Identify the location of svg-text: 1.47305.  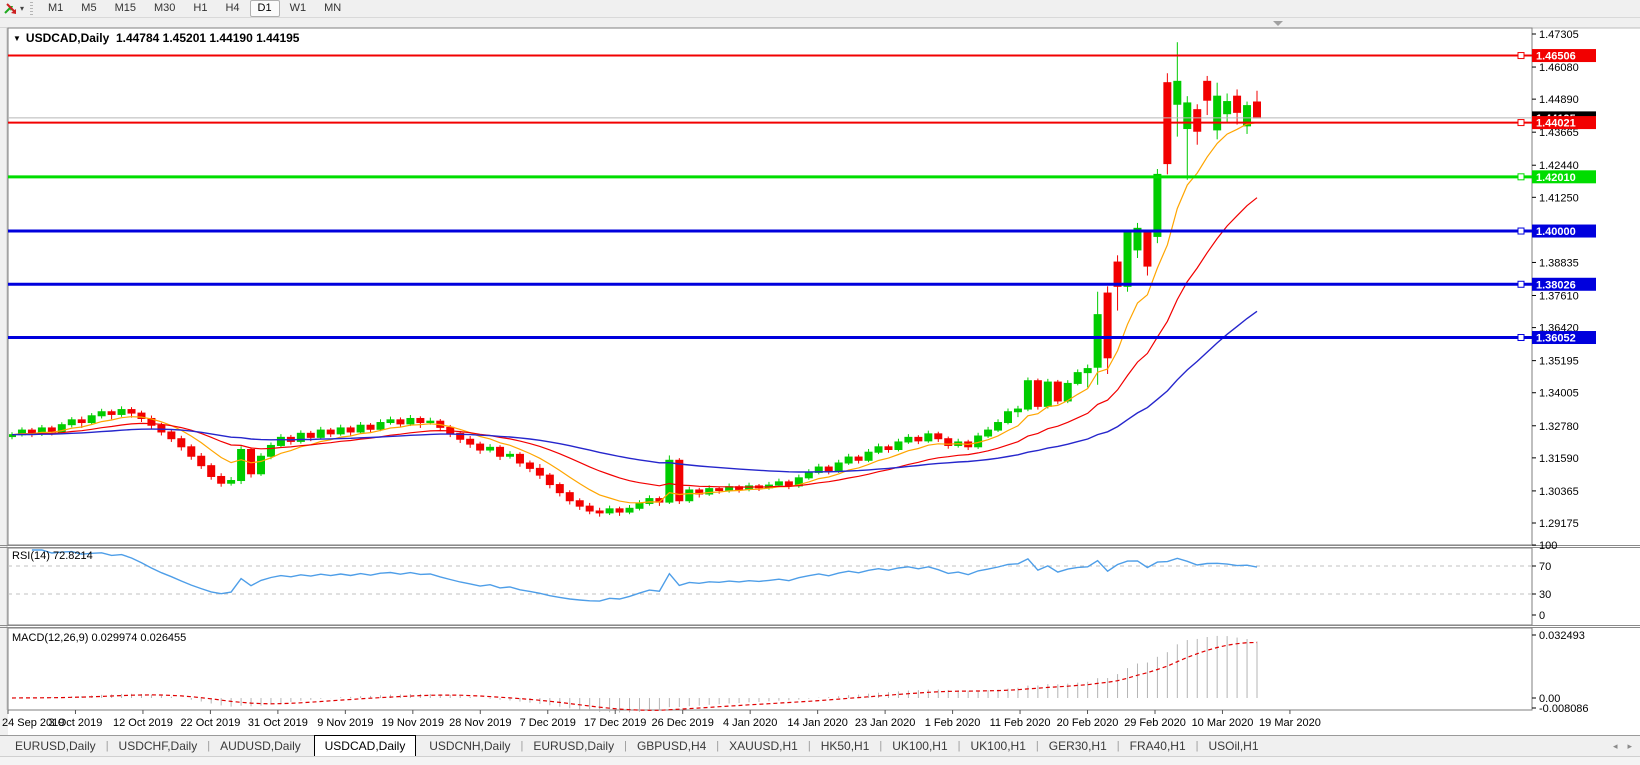
(1559, 35).